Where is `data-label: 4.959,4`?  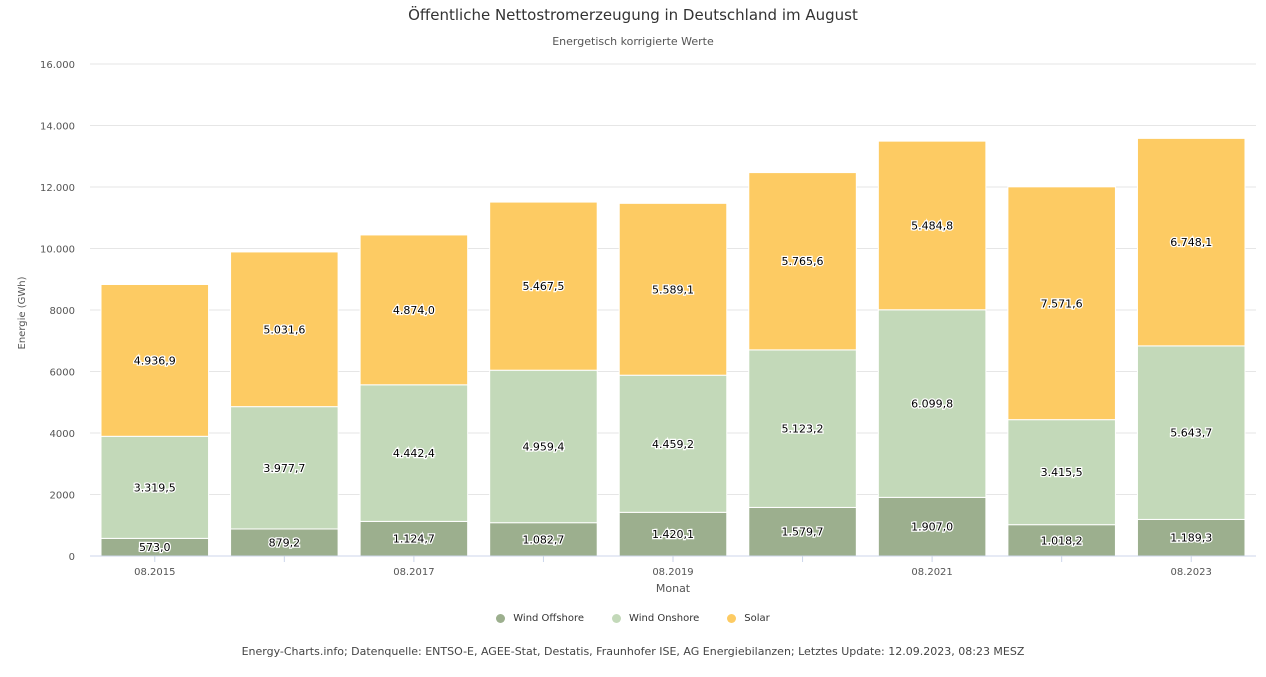
data-label: 4.959,4 is located at coordinates (543, 446).